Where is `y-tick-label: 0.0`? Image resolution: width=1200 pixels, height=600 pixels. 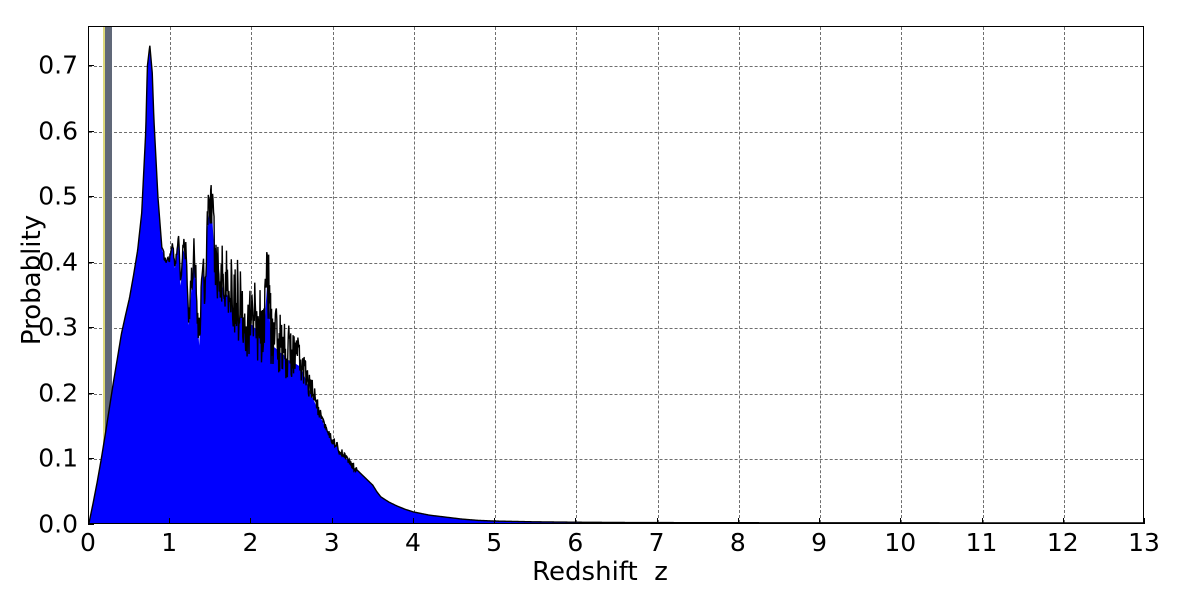
y-tick-label: 0.0 is located at coordinates (58, 524).